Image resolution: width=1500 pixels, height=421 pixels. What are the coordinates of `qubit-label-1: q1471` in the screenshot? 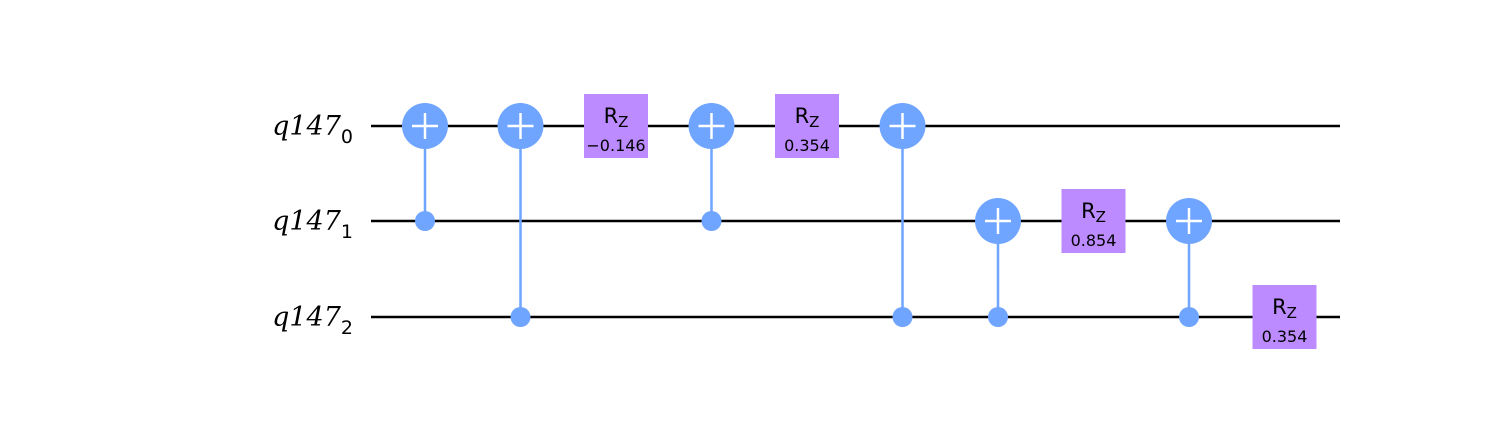 It's located at (312, 224).